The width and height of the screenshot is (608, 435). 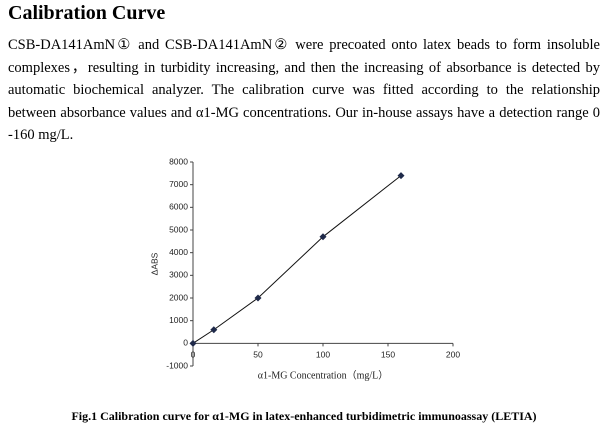 What do you see at coordinates (178, 161) in the screenshot?
I see `y-tick-label: 8000` at bounding box center [178, 161].